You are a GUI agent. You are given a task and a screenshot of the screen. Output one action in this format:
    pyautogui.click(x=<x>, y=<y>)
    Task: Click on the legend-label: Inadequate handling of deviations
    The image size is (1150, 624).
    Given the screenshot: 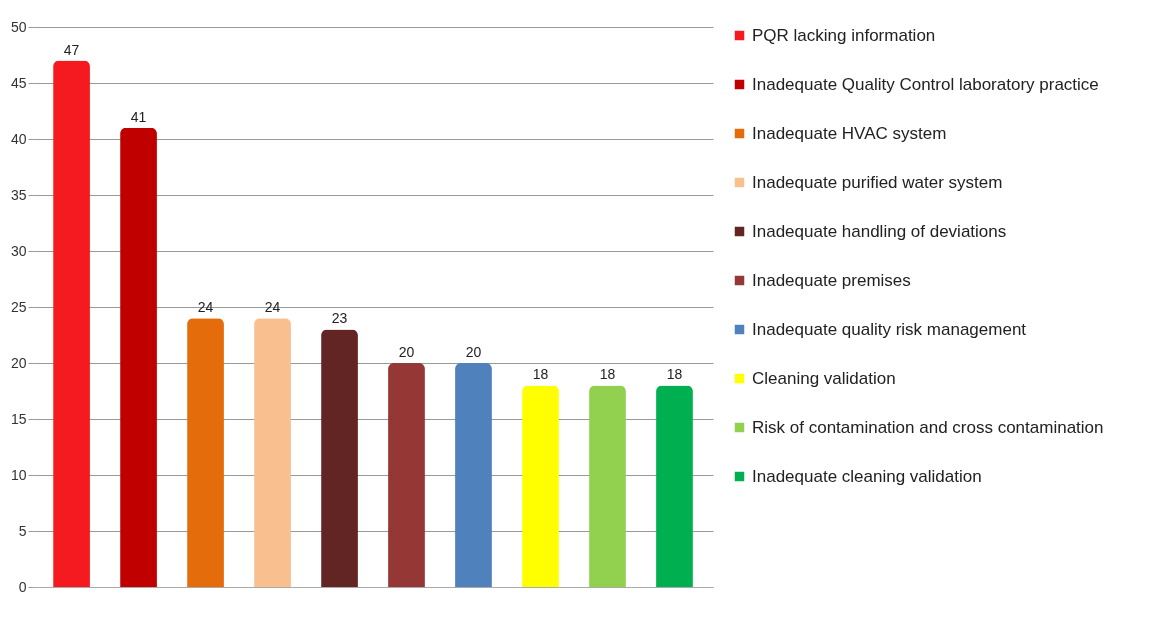 What is the action you would take?
    pyautogui.click(x=879, y=231)
    